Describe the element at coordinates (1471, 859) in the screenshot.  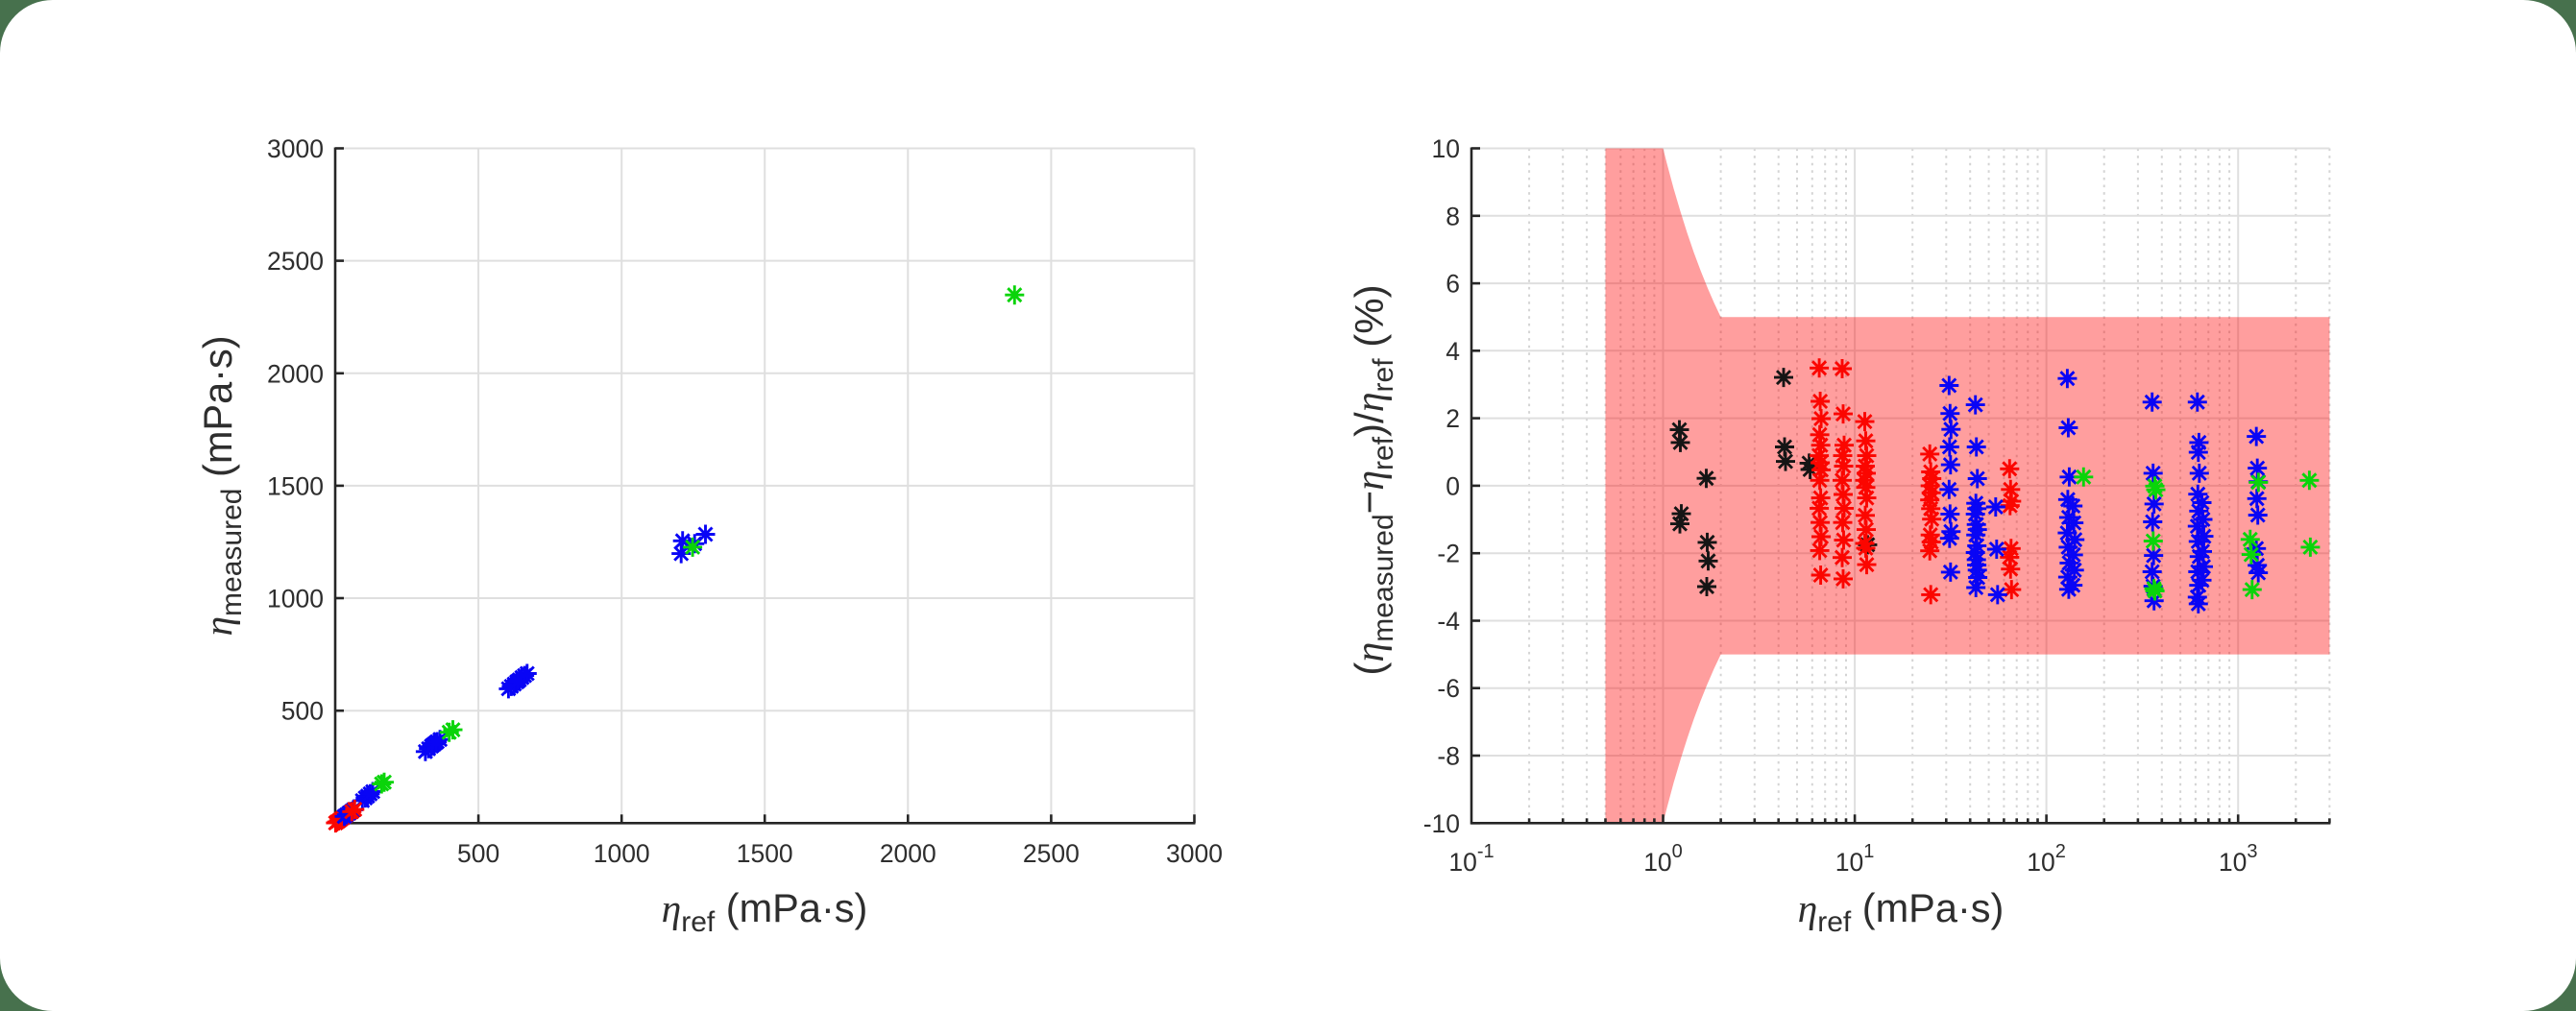
I see `svg-text: 10-1` at that location.